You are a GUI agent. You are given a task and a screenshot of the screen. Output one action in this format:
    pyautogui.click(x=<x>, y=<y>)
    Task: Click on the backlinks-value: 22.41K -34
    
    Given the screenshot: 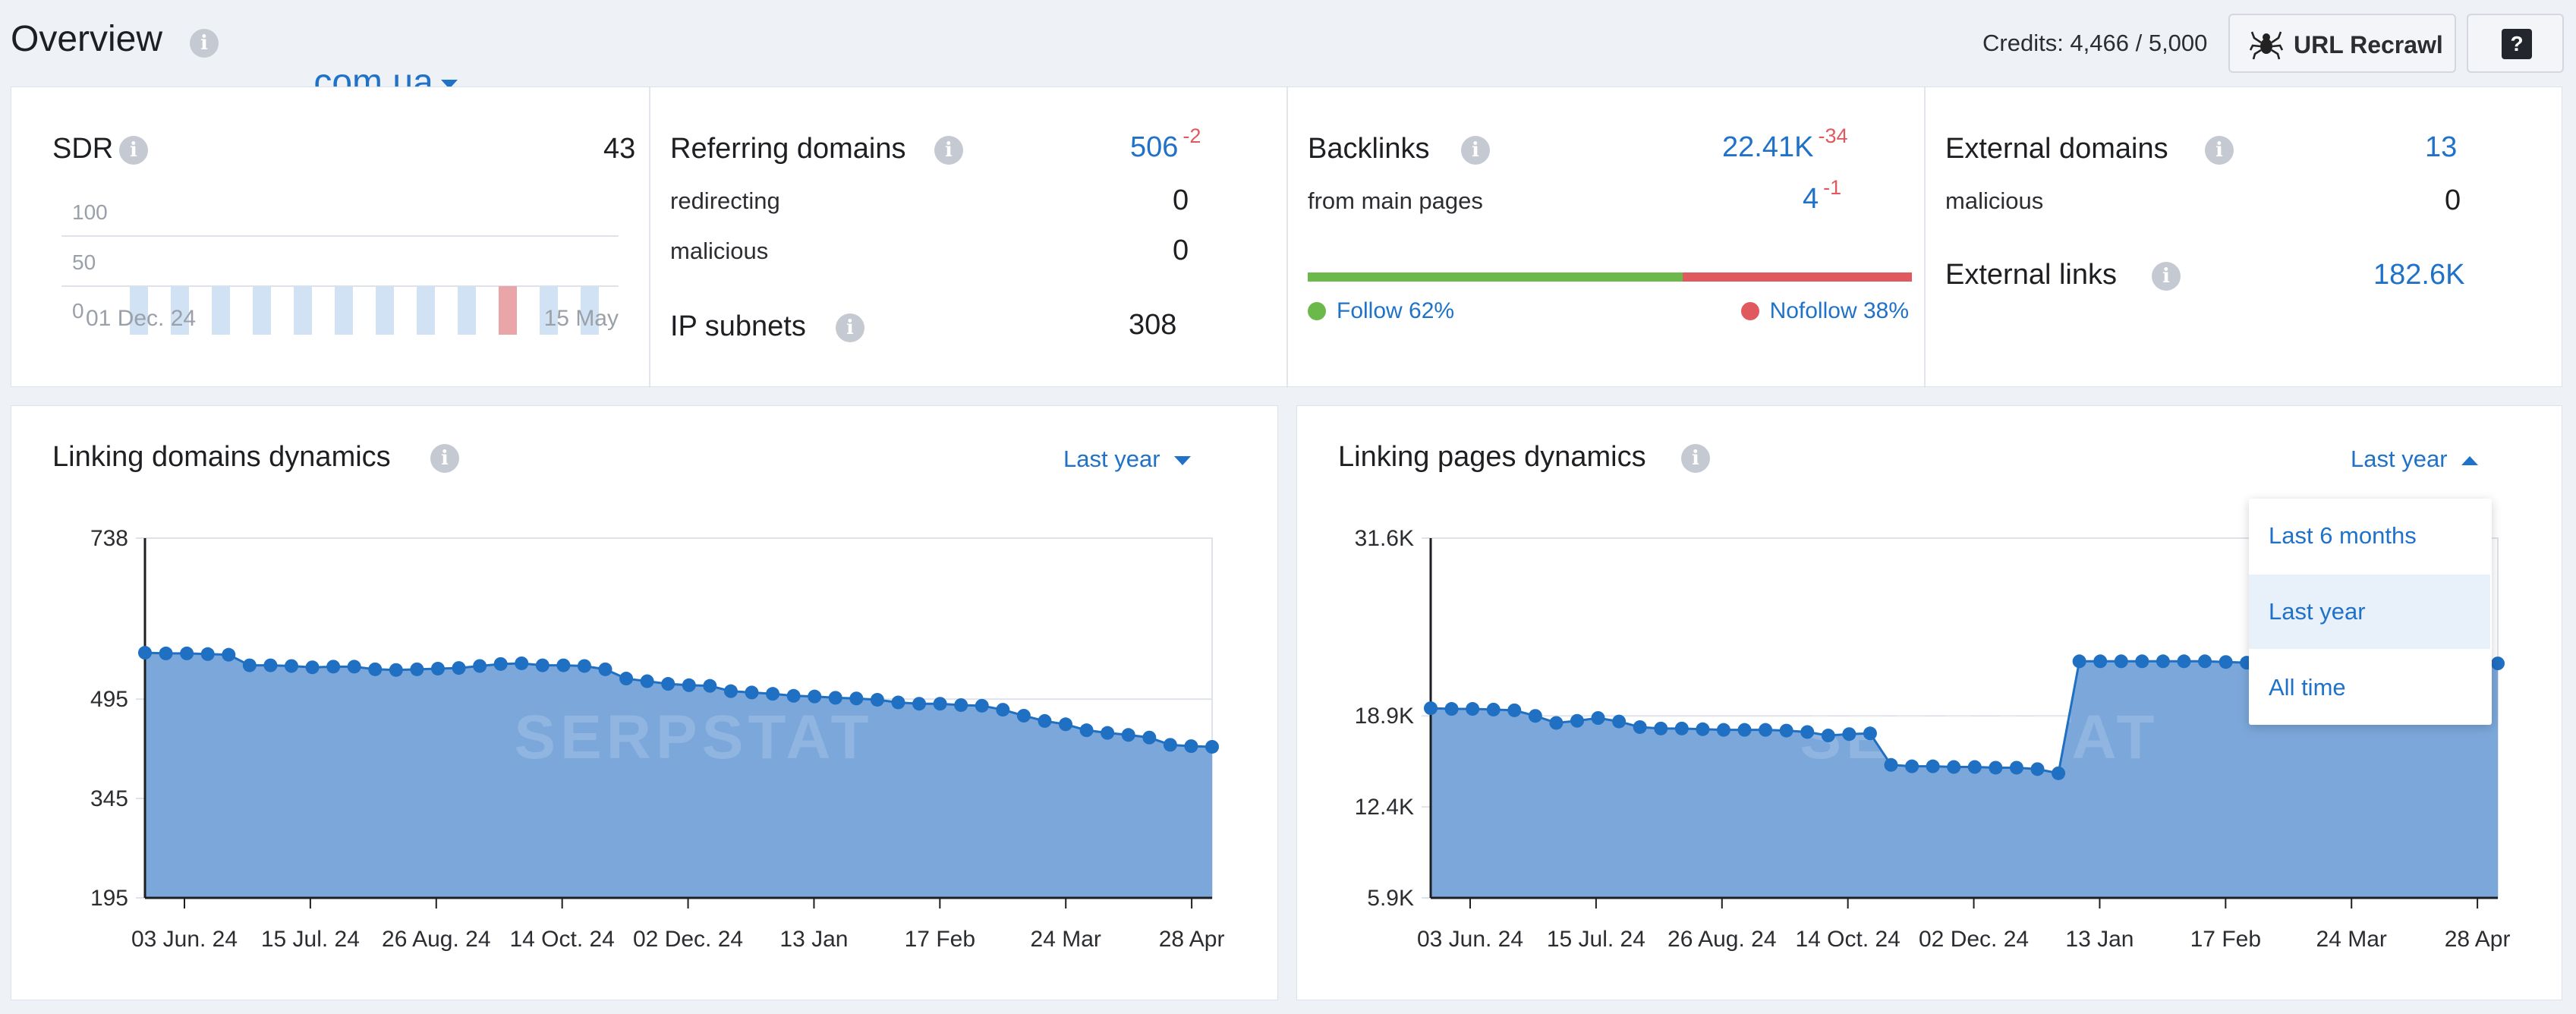 What is the action you would take?
    pyautogui.click(x=1784, y=144)
    